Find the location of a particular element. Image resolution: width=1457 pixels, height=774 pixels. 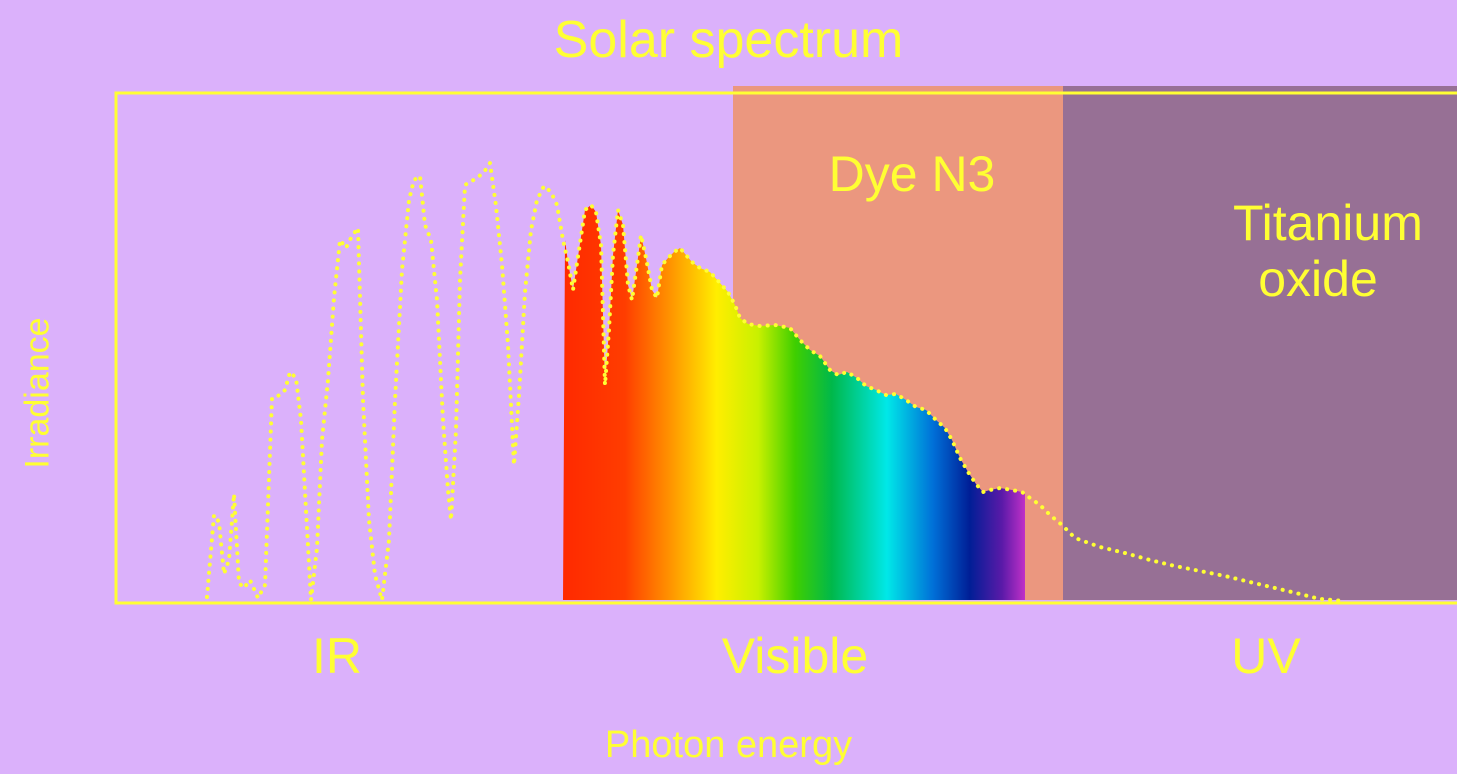

chart-title: Solar spectrum is located at coordinates (728, 40).